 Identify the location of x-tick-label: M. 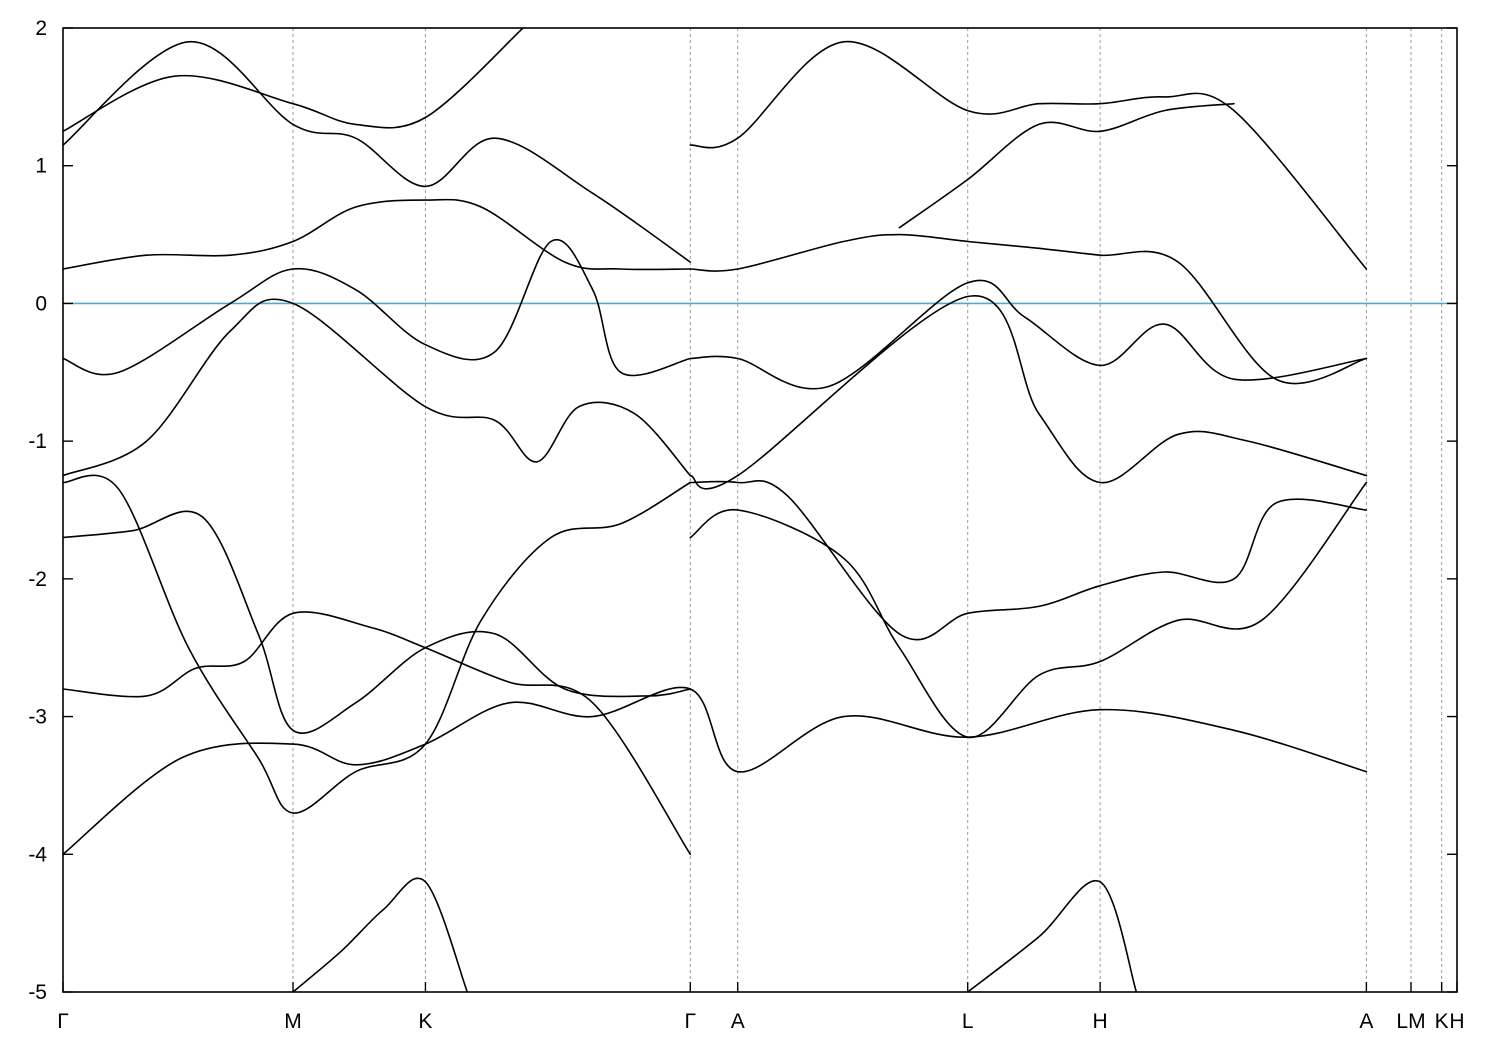
(293, 1021).